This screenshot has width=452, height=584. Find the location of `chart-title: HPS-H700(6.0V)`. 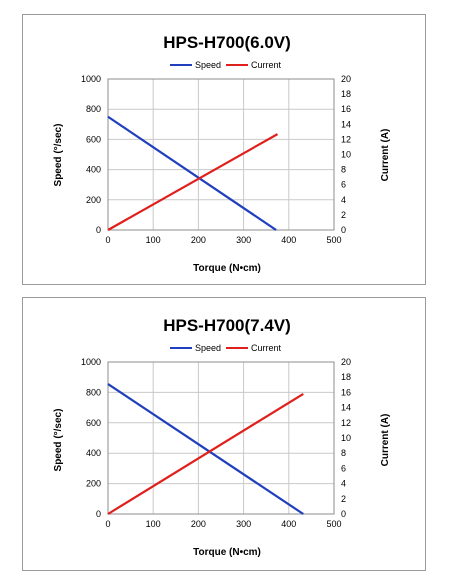

chart-title: HPS-H700(6.0V) is located at coordinates (227, 42).